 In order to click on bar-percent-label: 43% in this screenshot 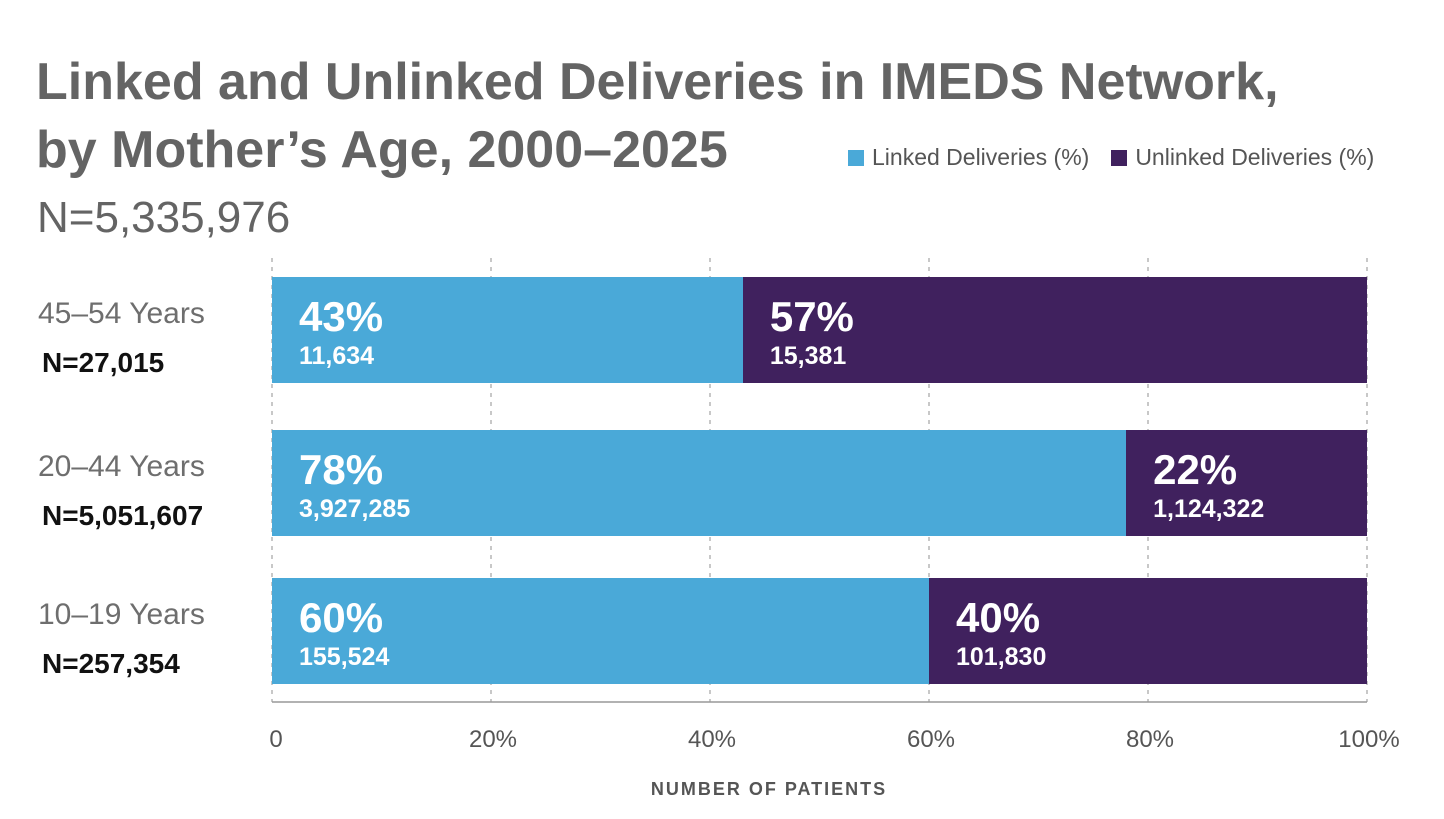, I will do `click(341, 316)`.